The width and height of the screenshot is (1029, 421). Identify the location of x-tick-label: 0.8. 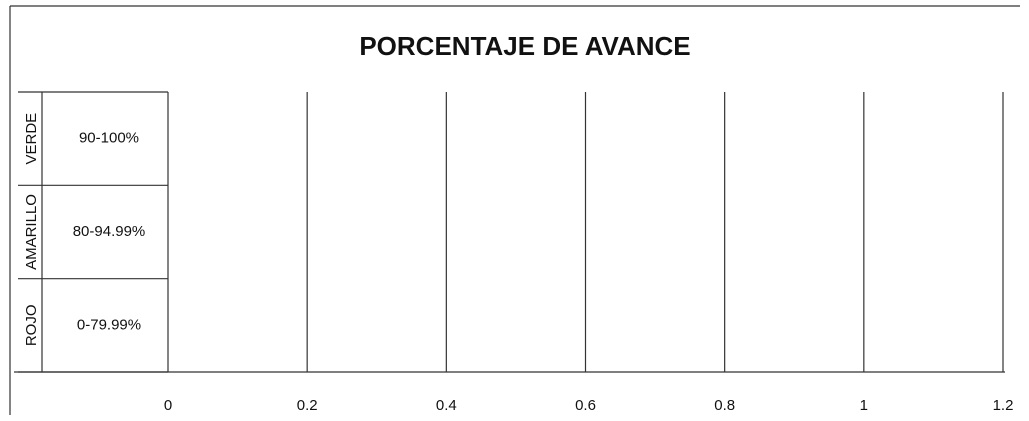
(724, 405).